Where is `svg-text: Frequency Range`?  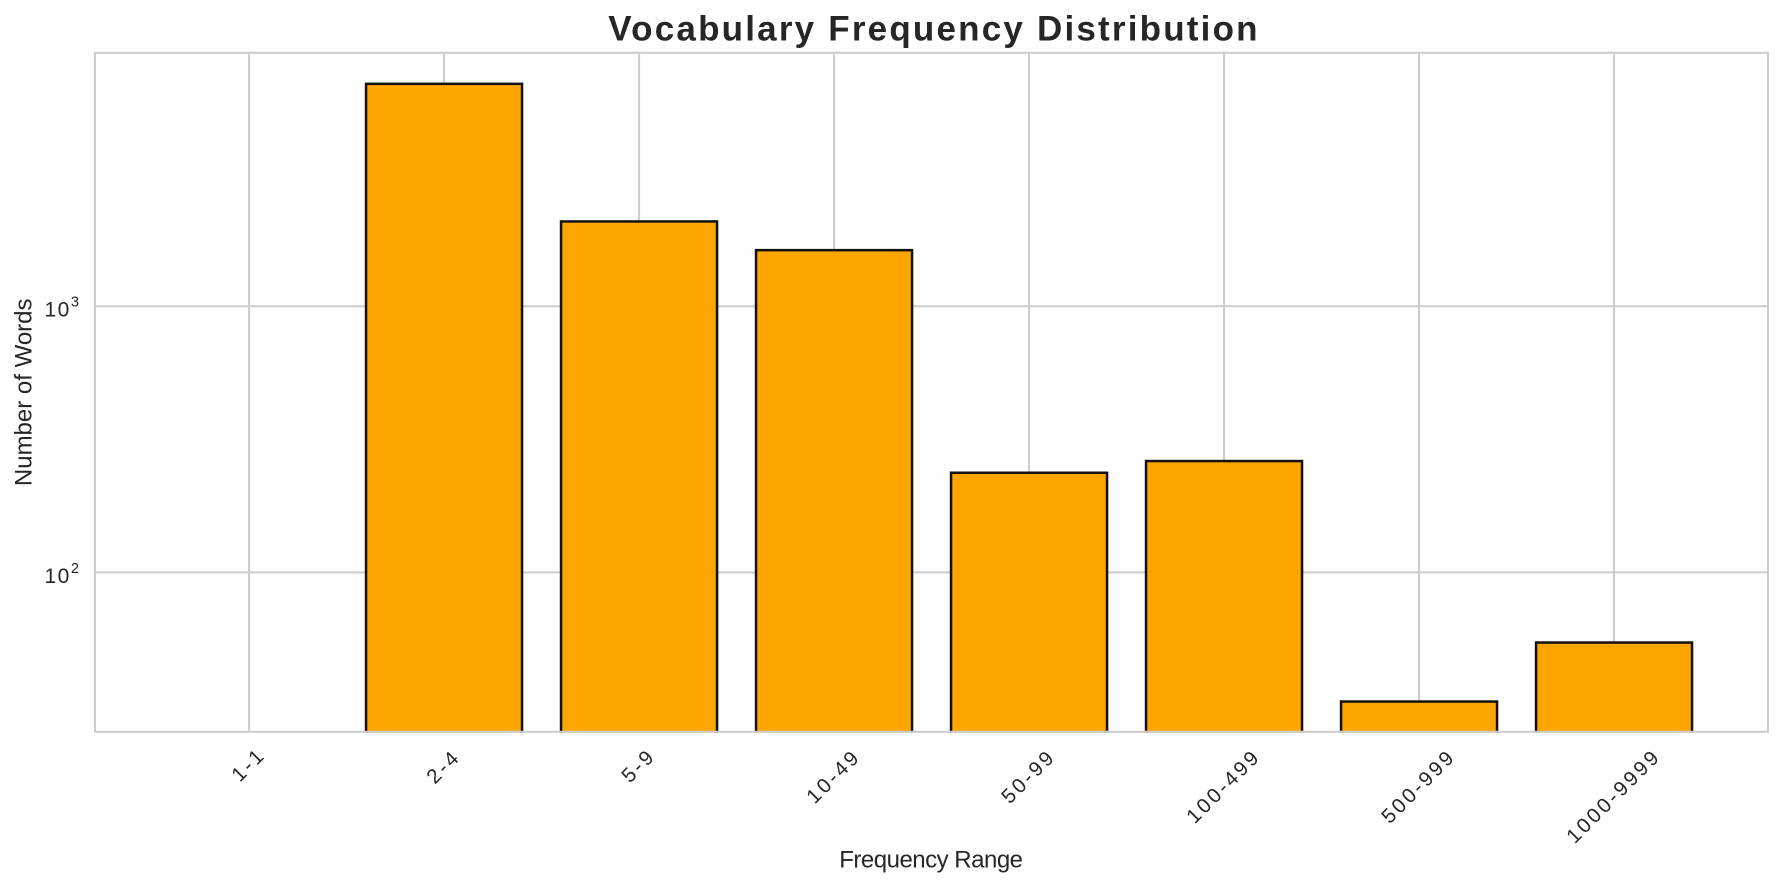
svg-text: Frequency Range is located at coordinates (930, 860).